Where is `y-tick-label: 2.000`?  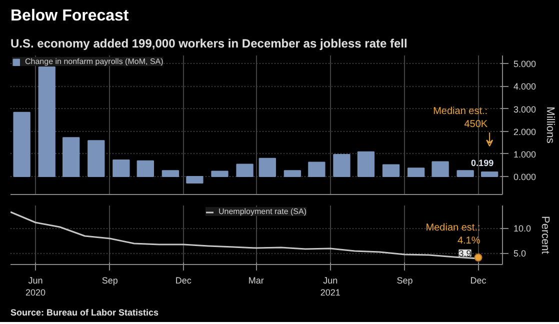
y-tick-label: 2.000 is located at coordinates (525, 131).